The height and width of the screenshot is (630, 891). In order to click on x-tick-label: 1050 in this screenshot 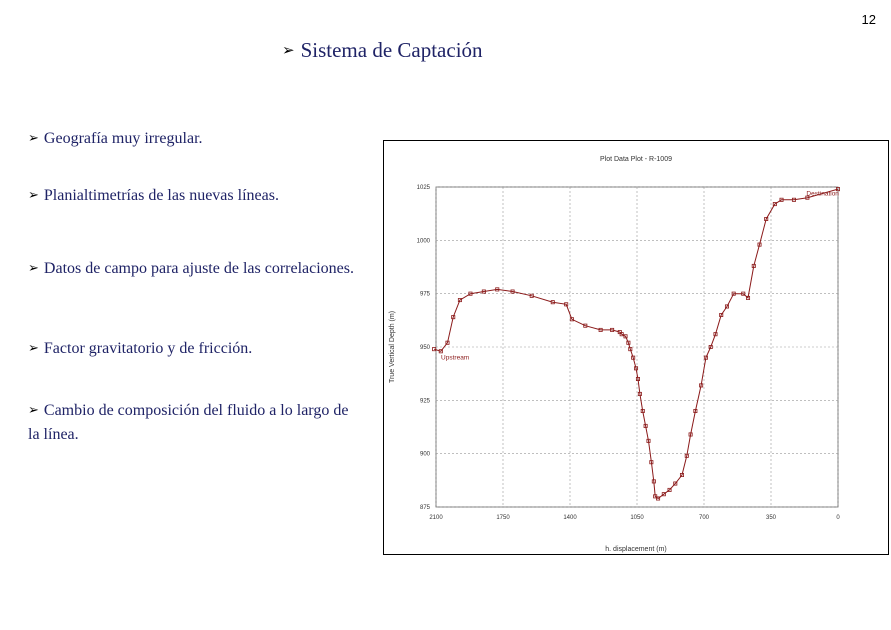, I will do `click(637, 518)`.